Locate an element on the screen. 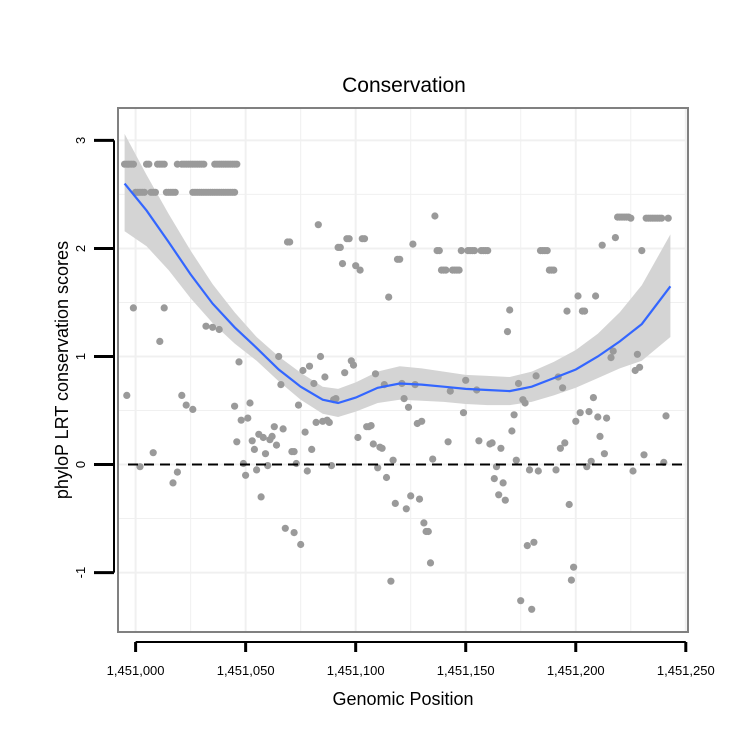  x-tick-label: 1,451,000 is located at coordinates (136, 670).